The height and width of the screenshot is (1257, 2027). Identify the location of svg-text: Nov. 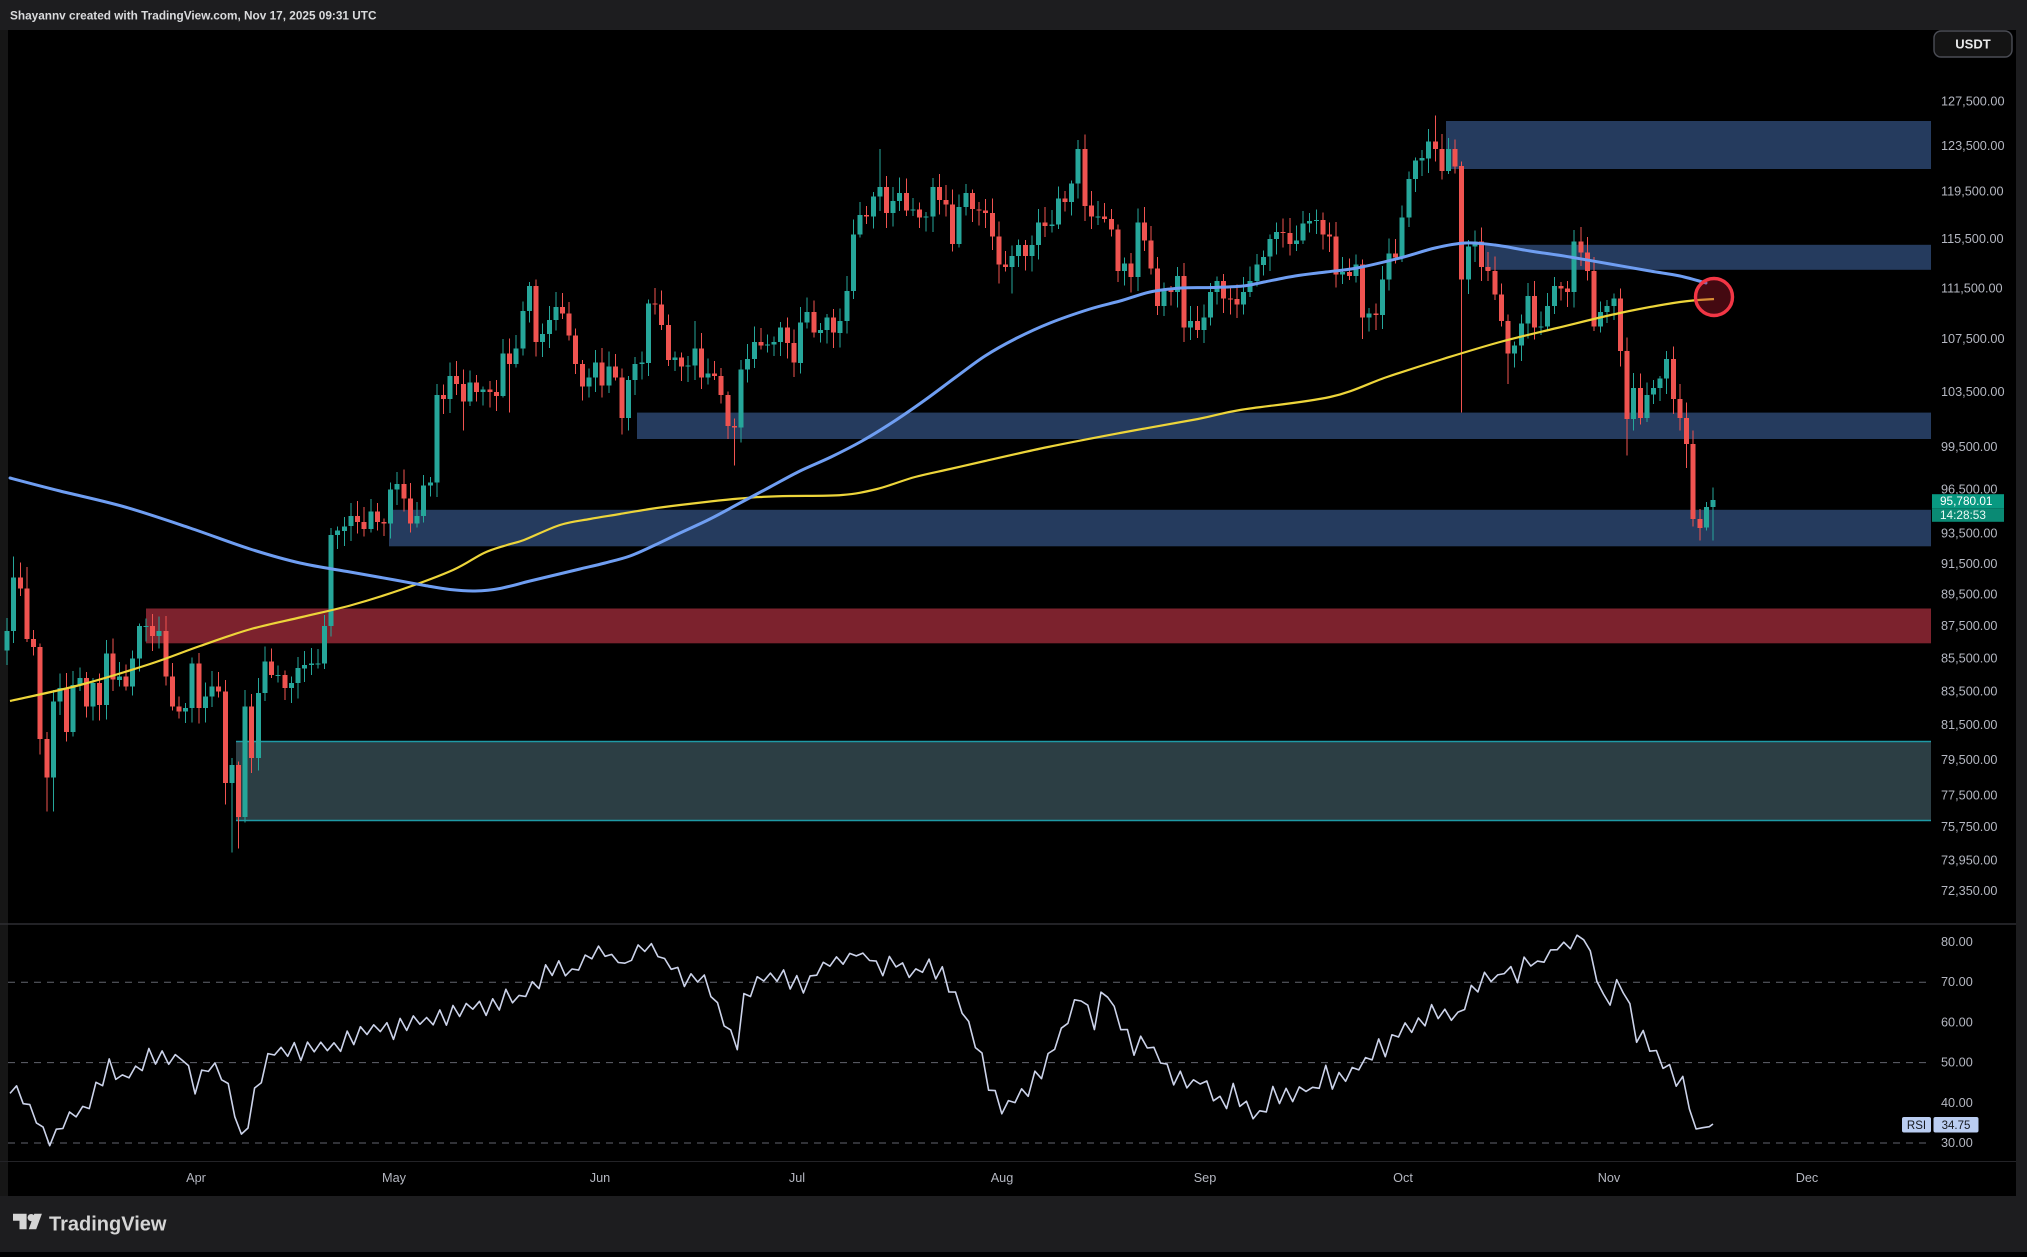
(1609, 1178).